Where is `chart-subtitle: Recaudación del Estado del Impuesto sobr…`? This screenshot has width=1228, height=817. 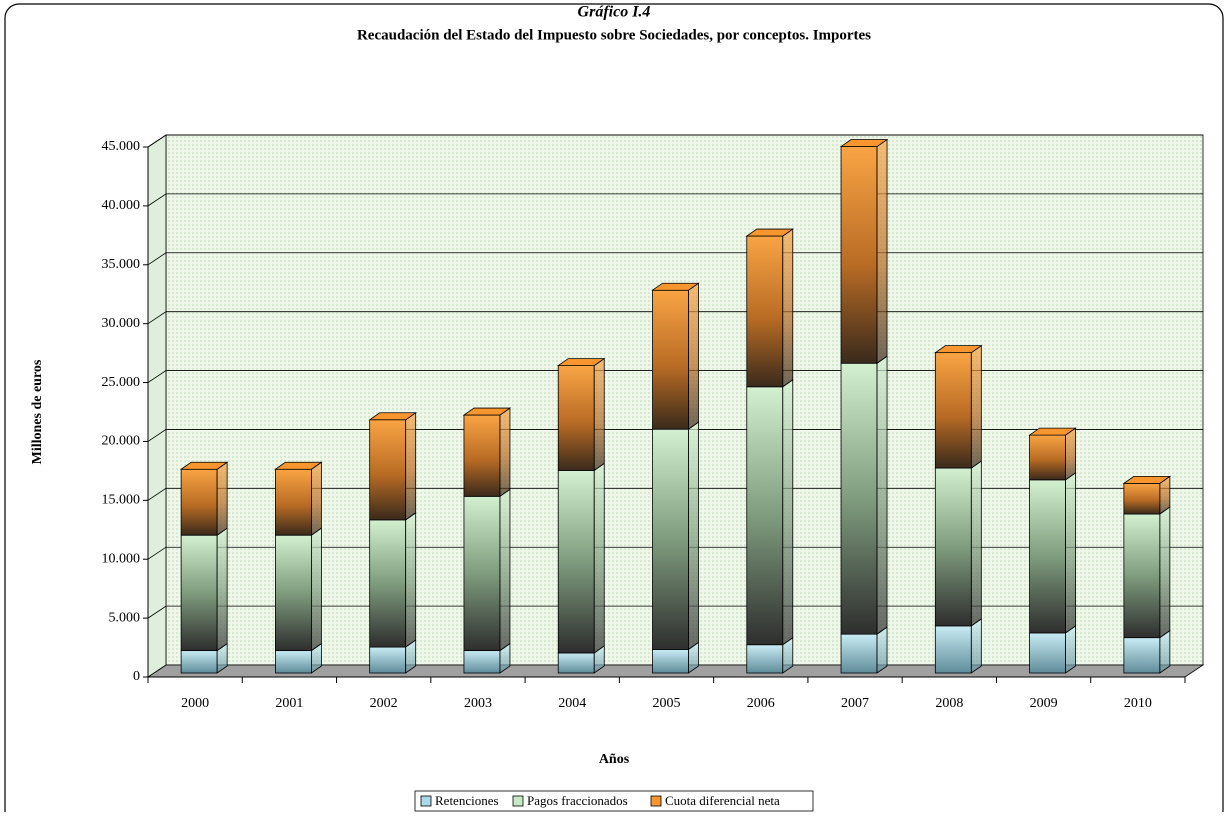
chart-subtitle: Recaudación del Estado del Impuesto sobr… is located at coordinates (614, 35).